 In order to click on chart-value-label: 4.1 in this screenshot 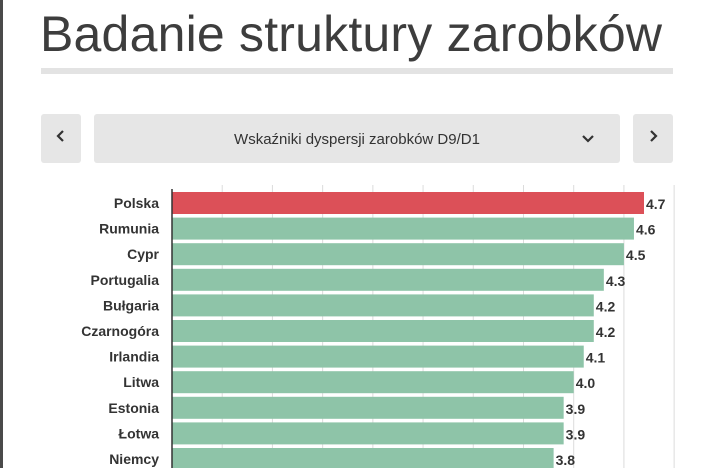, I will do `click(596, 358)`.